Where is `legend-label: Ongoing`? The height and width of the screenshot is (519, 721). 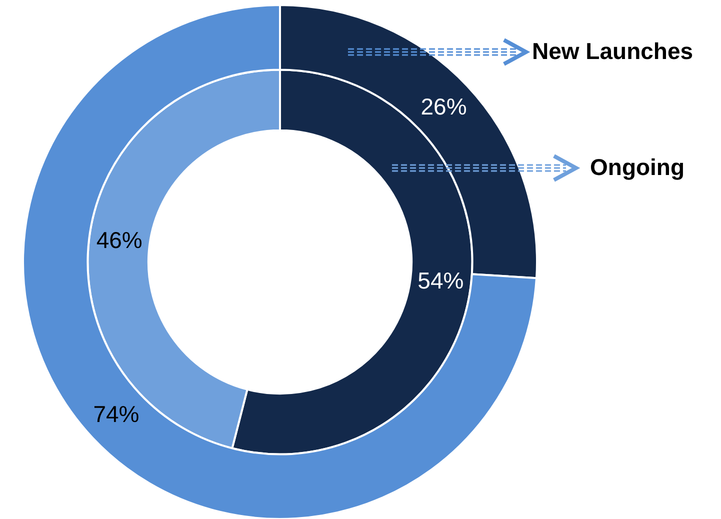
legend-label: Ongoing is located at coordinates (637, 167).